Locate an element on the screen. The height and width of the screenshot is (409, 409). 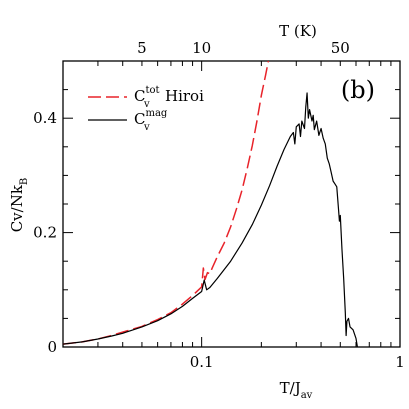
y-axis-label-main: Cv/Nk is located at coordinates (17, 208).